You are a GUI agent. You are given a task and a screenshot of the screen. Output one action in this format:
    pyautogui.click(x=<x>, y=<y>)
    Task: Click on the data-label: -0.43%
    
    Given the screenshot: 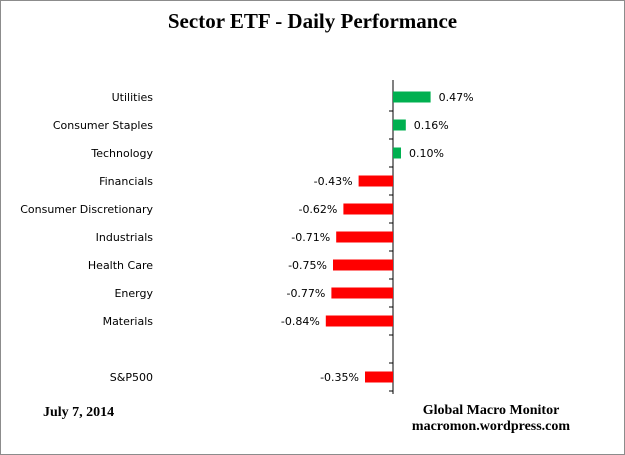 What is the action you would take?
    pyautogui.click(x=333, y=181)
    